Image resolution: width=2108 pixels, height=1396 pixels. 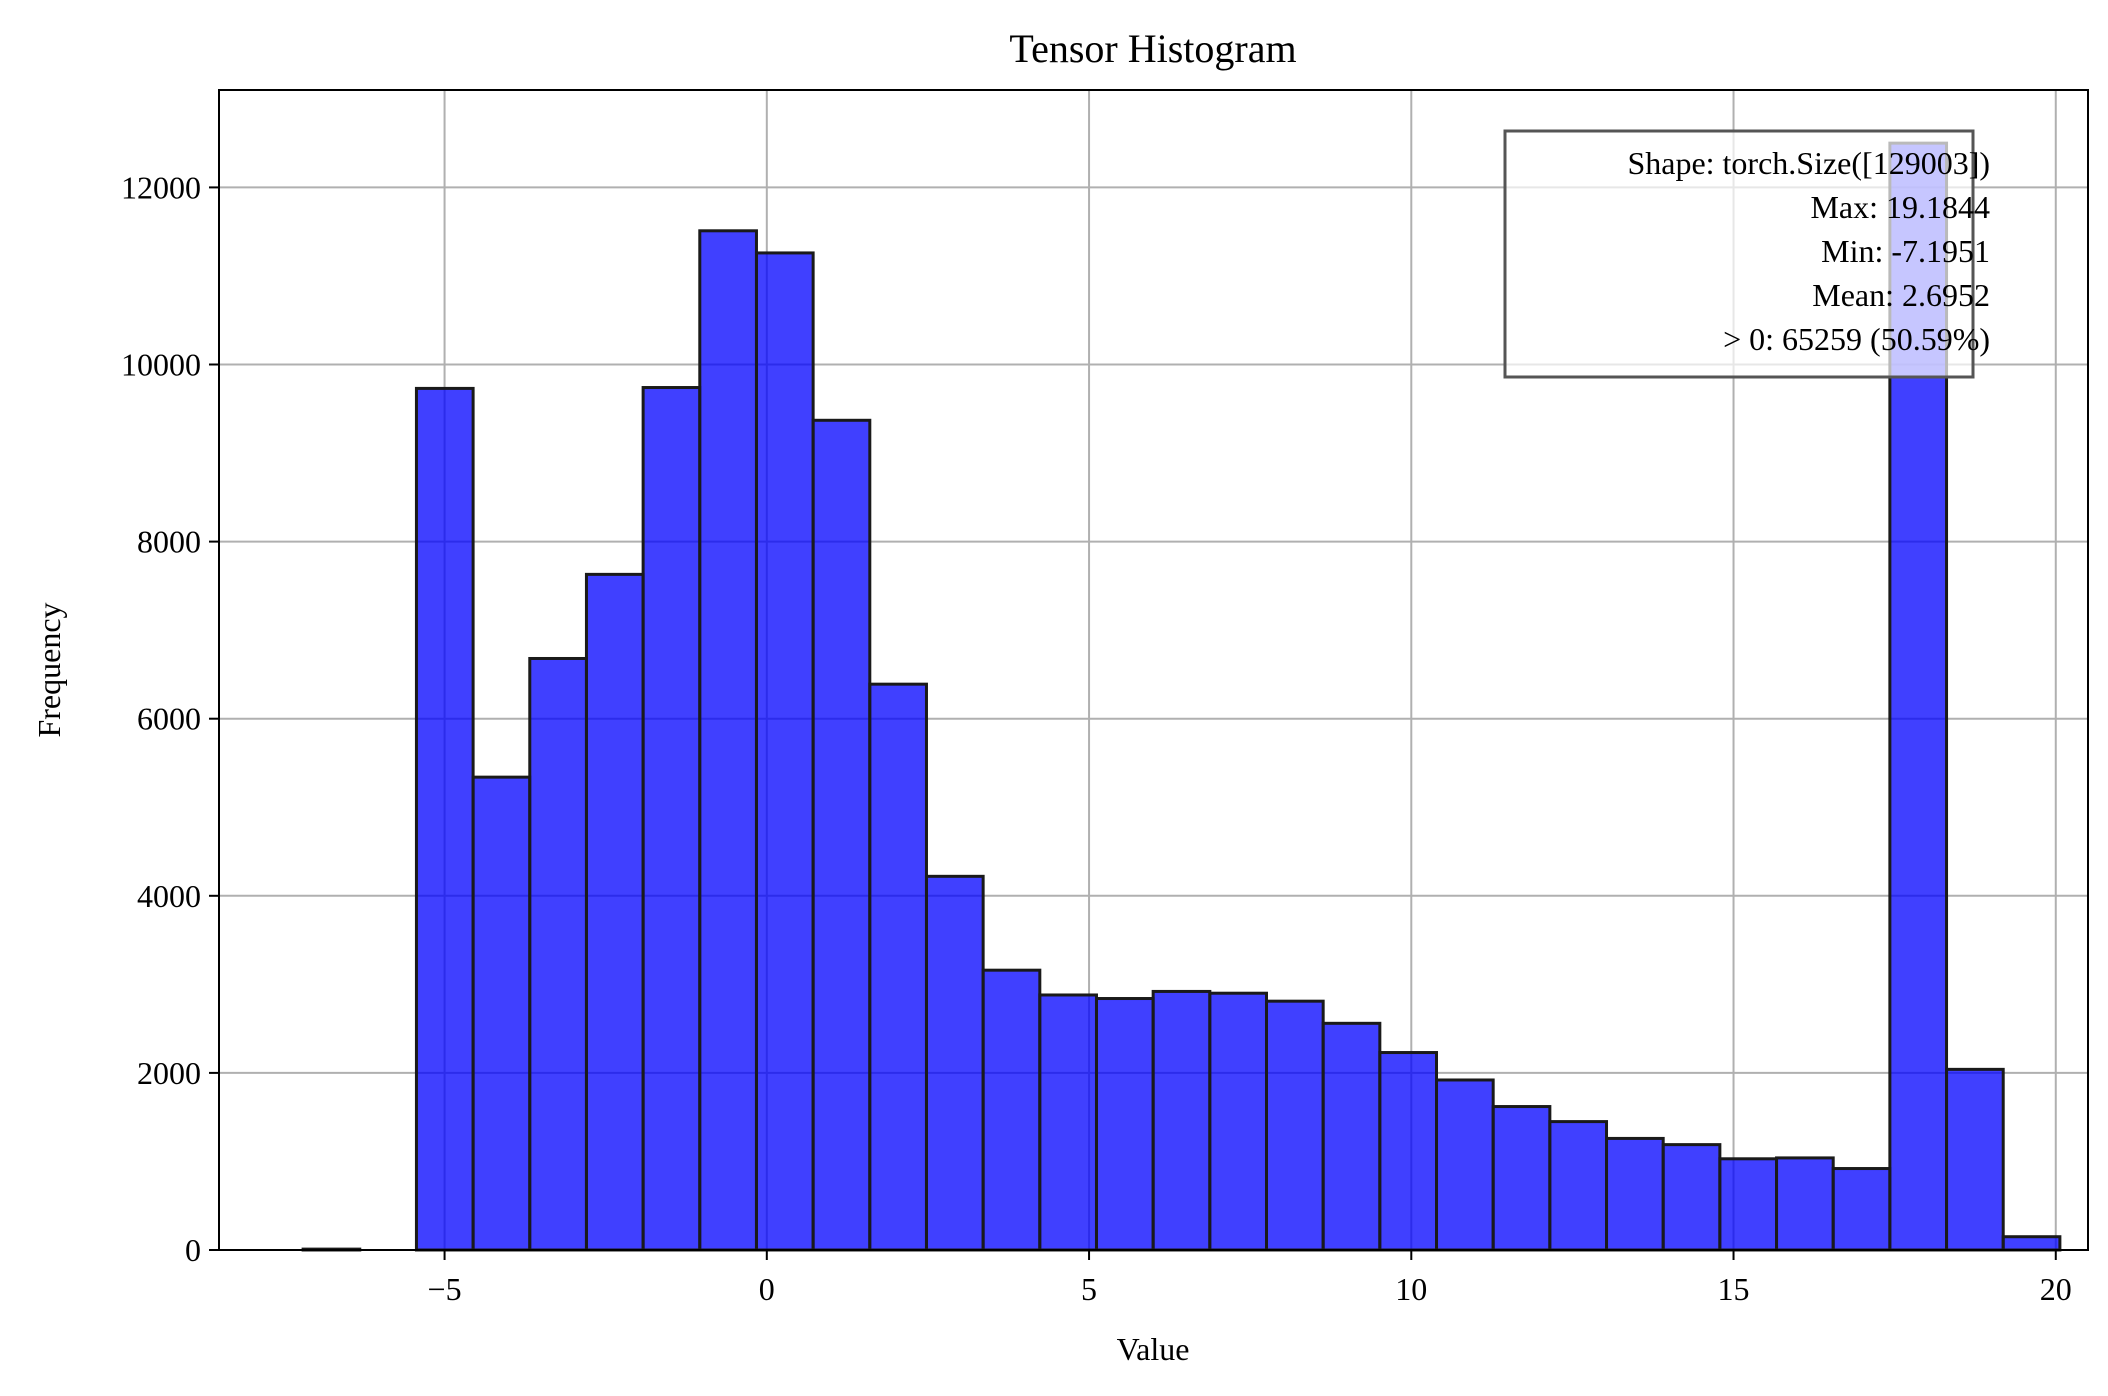 What do you see at coordinates (1905, 251) in the screenshot?
I see `stats-min-text: Min: -7.1951` at bounding box center [1905, 251].